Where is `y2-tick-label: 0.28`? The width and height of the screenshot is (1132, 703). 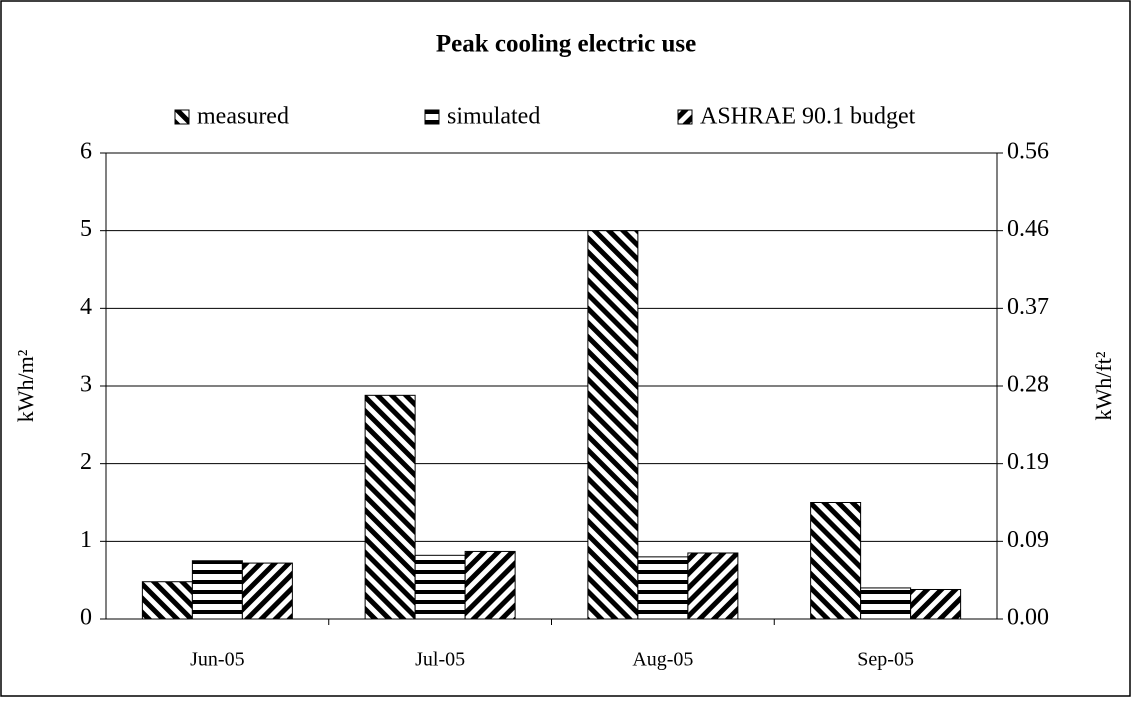 y2-tick-label: 0.28 is located at coordinates (1028, 385).